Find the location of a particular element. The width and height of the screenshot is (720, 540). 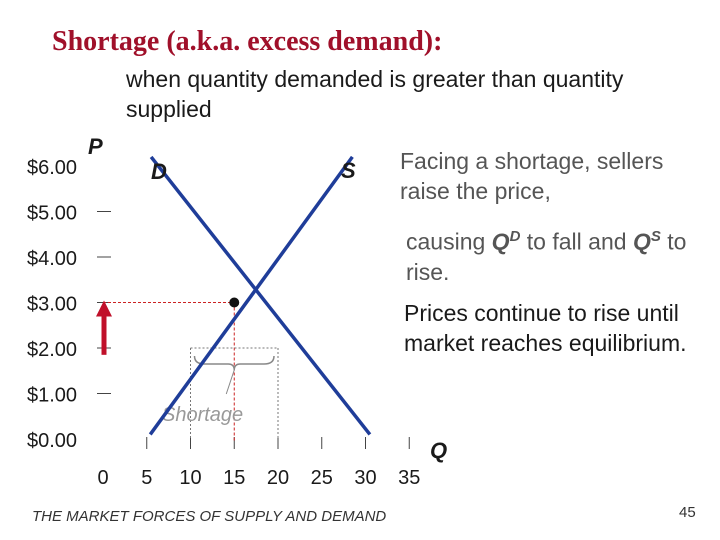

note-quantity-change: causing QD to fall and QS to rise. is located at coordinates (546, 256).